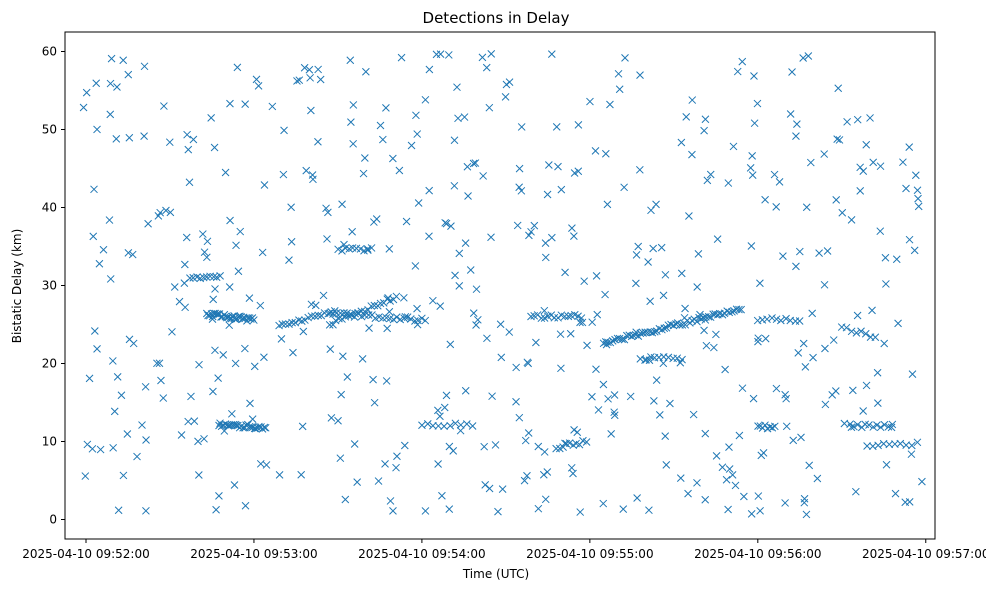  Describe the element at coordinates (85, 554) in the screenshot. I see `x-tick-label: 2025-04-10 09:52:00` at that location.